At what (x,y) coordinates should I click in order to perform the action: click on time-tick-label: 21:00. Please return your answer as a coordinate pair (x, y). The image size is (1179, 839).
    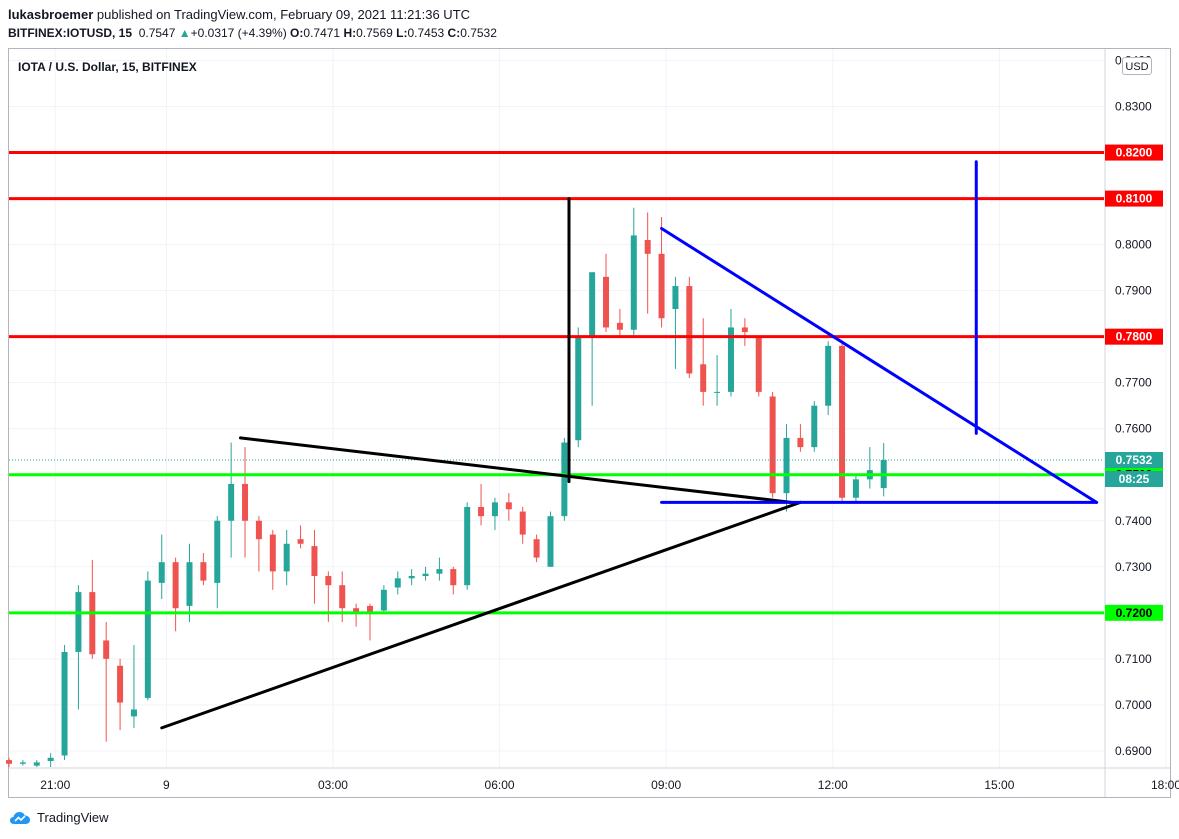
    Looking at the image, I should click on (55, 785).